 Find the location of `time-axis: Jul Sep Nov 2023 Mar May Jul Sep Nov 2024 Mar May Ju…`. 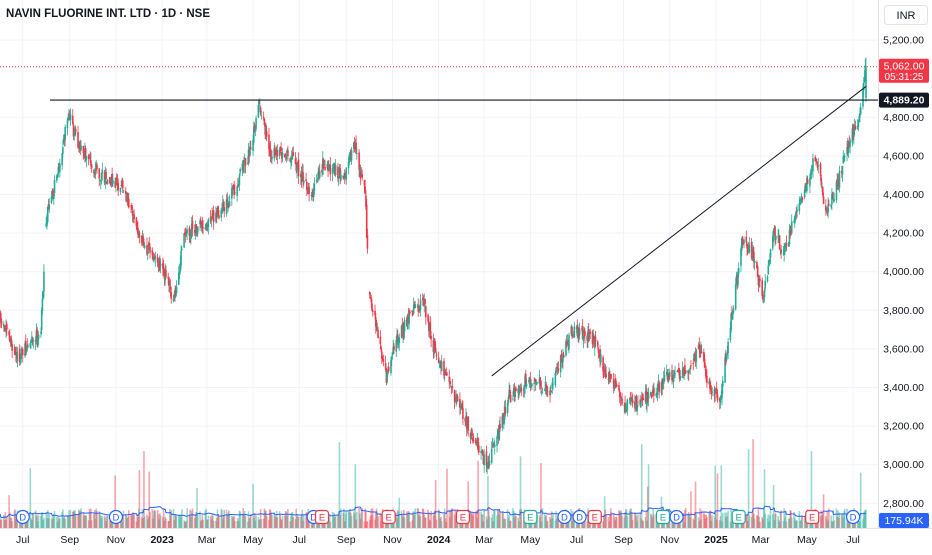

time-axis: Jul Sep Nov 2023 Mar May Jul Sep Nov 2024 Mar May Ju… is located at coordinates (438, 540).